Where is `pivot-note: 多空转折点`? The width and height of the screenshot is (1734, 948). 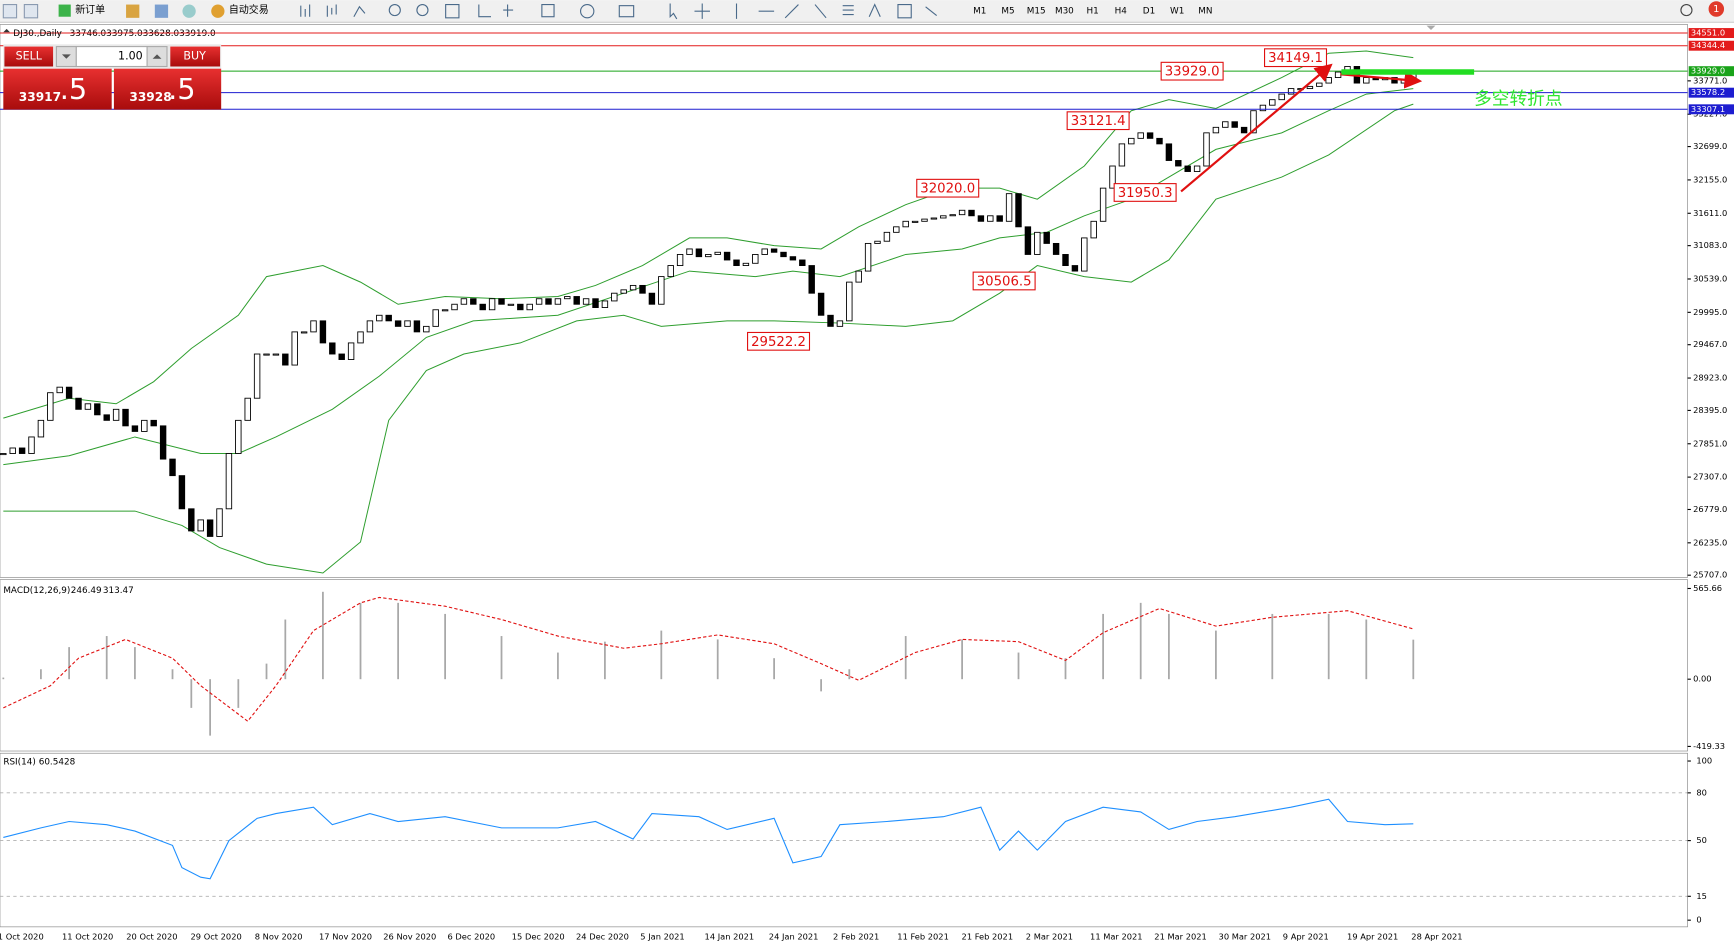 pivot-note: 多空转折点 is located at coordinates (1518, 99).